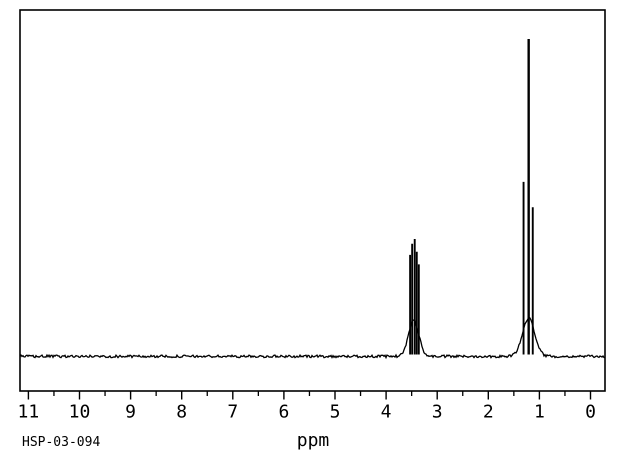 Image resolution: width=620 pixels, height=455 pixels. I want to click on spectrum-trace, so click(312, 338).